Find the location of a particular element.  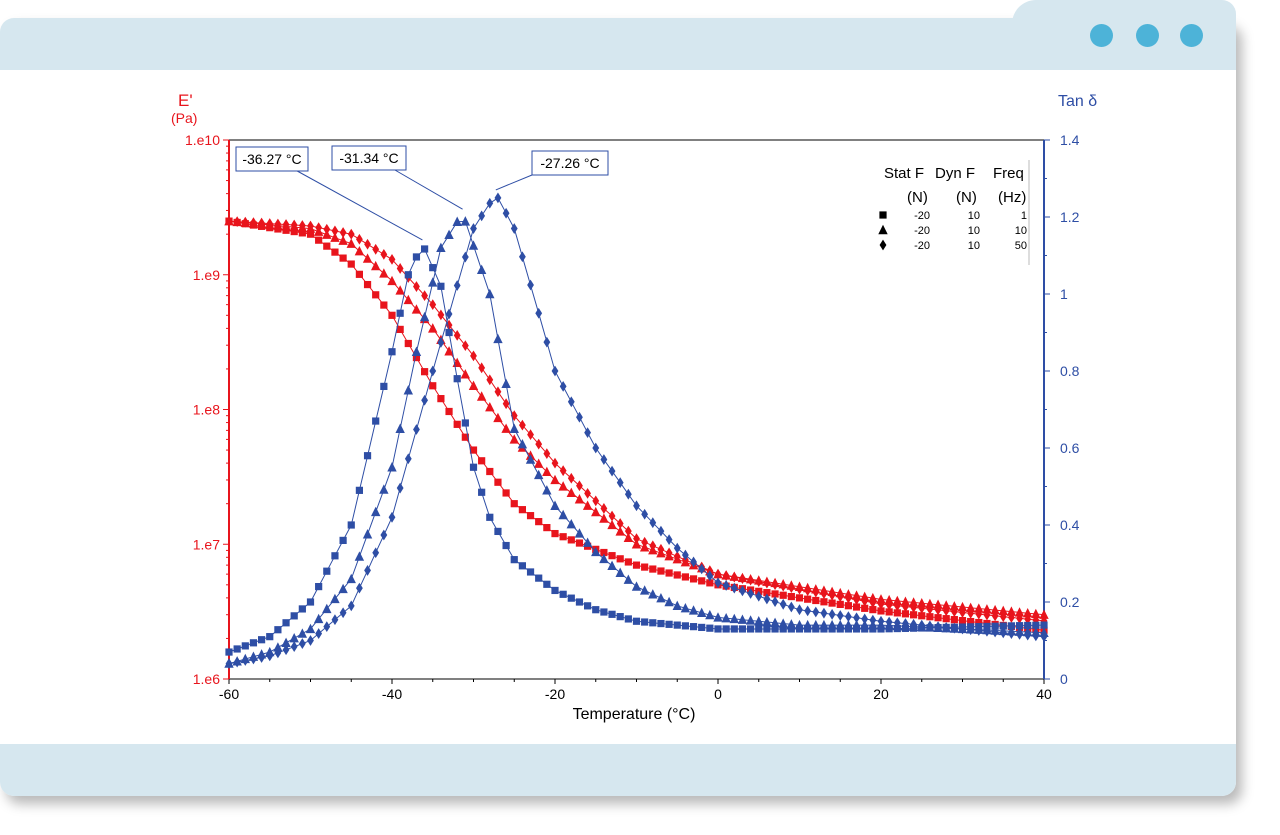

legend-freq-value: 10 is located at coordinates (1021, 231).